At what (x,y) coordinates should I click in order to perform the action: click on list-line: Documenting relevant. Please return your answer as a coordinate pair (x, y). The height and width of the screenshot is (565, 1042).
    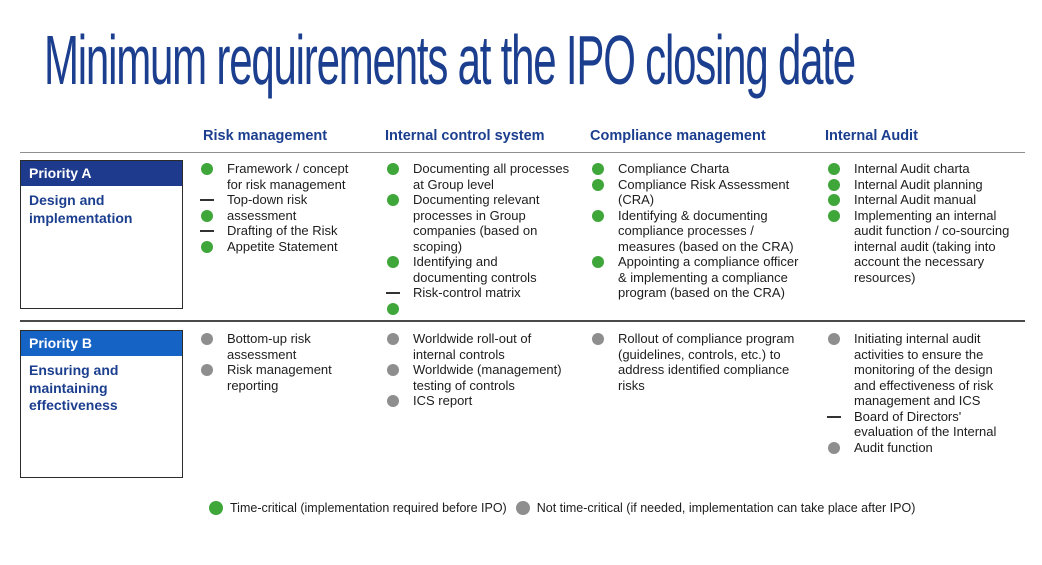
    Looking at the image, I should click on (487, 200).